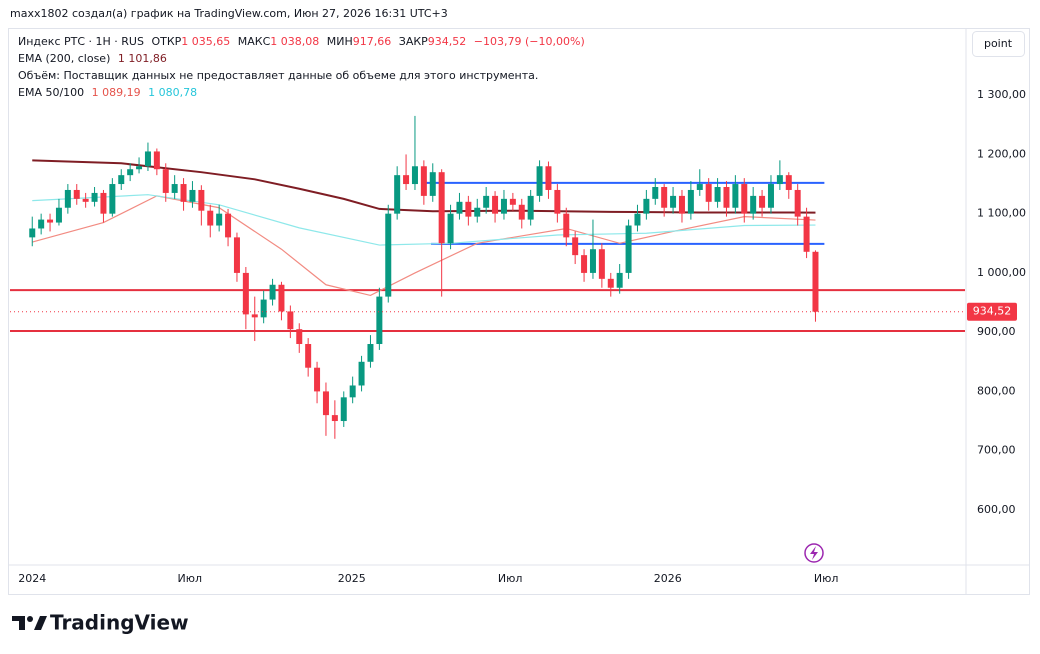  Describe the element at coordinates (372, 41) in the screenshot. I see `ohlc-value: 917,66` at that location.